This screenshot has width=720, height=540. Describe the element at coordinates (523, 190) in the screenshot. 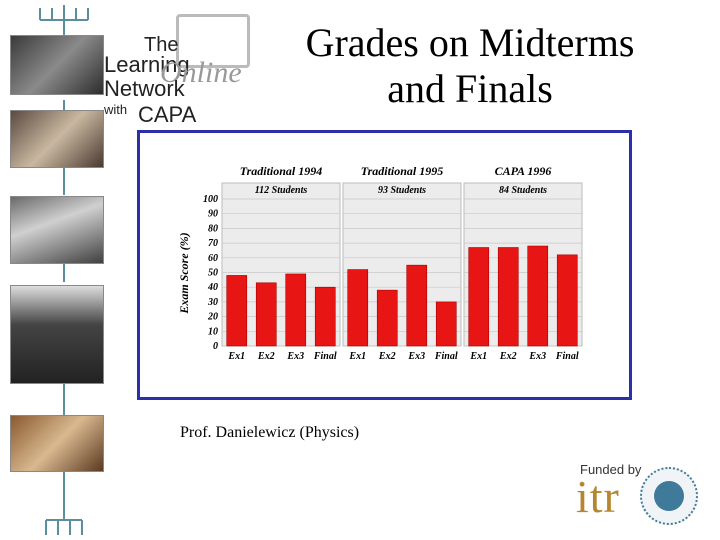

I see `panel-subtitle: 84 Students` at that location.